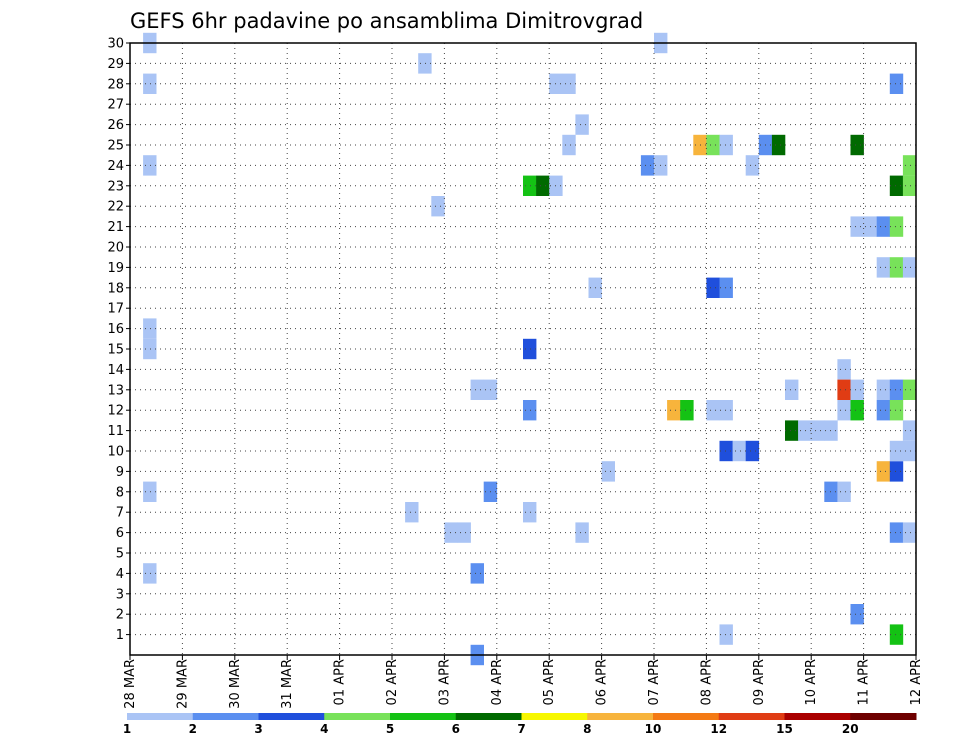 This screenshot has height=742, width=960. Describe the element at coordinates (392, 682) in the screenshot. I see `x-tick-label: 02 APR` at that location.